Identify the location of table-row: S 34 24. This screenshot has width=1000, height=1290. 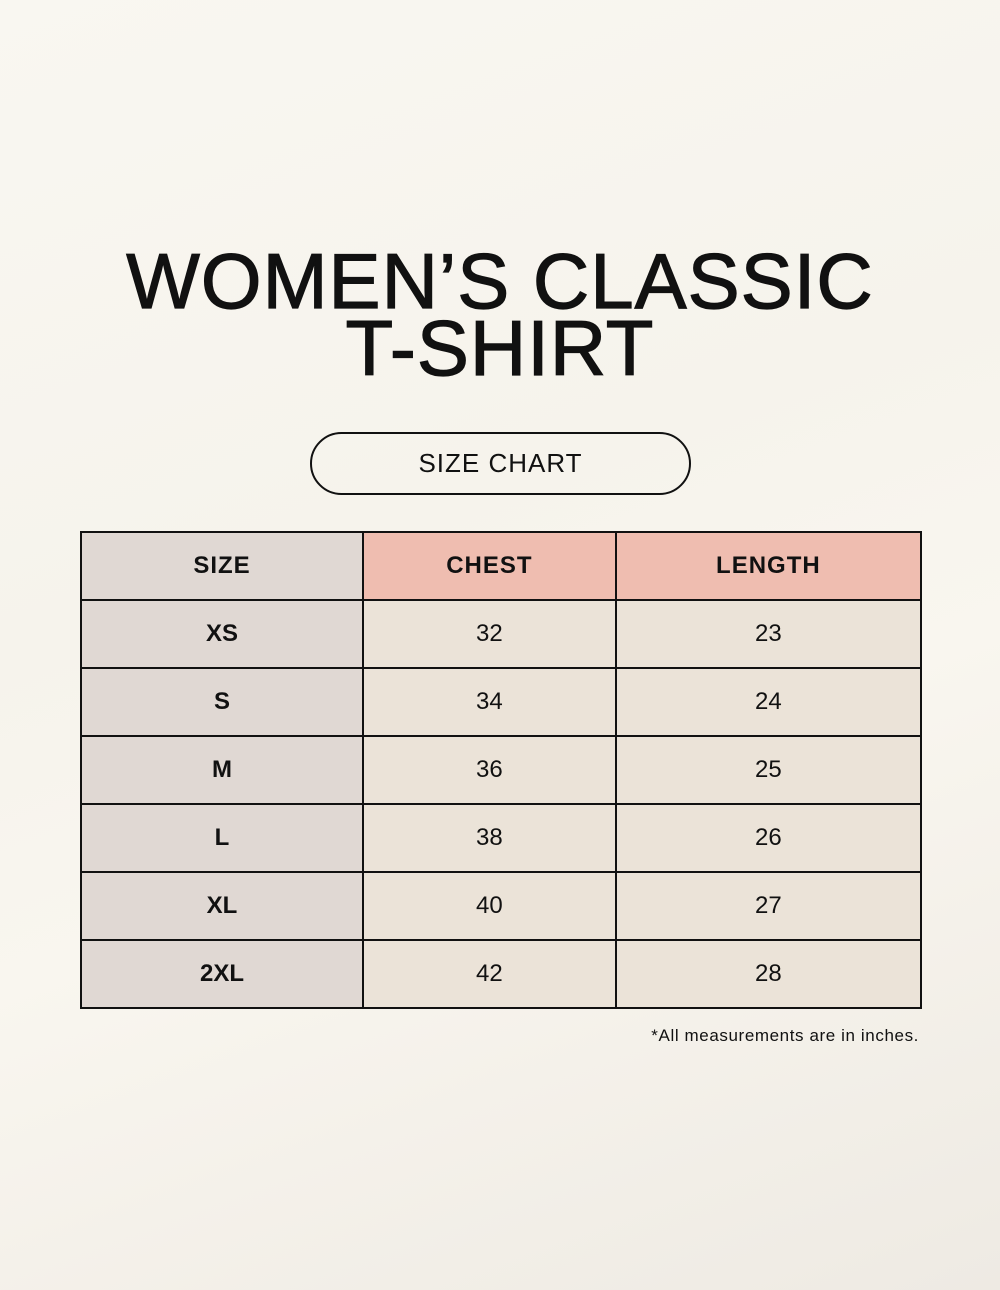
(501, 702).